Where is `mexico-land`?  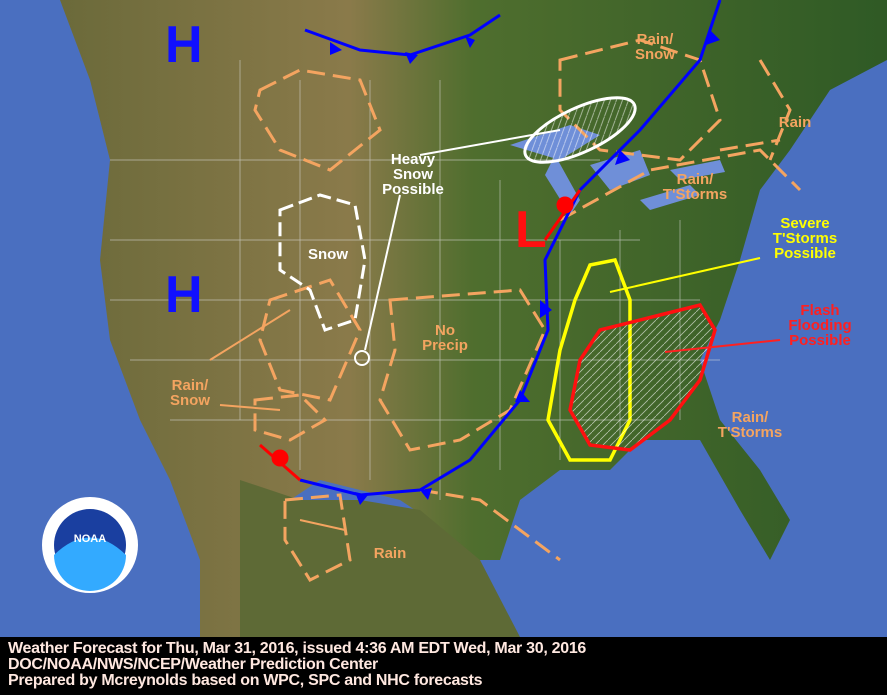 mexico-land is located at coordinates (380, 558).